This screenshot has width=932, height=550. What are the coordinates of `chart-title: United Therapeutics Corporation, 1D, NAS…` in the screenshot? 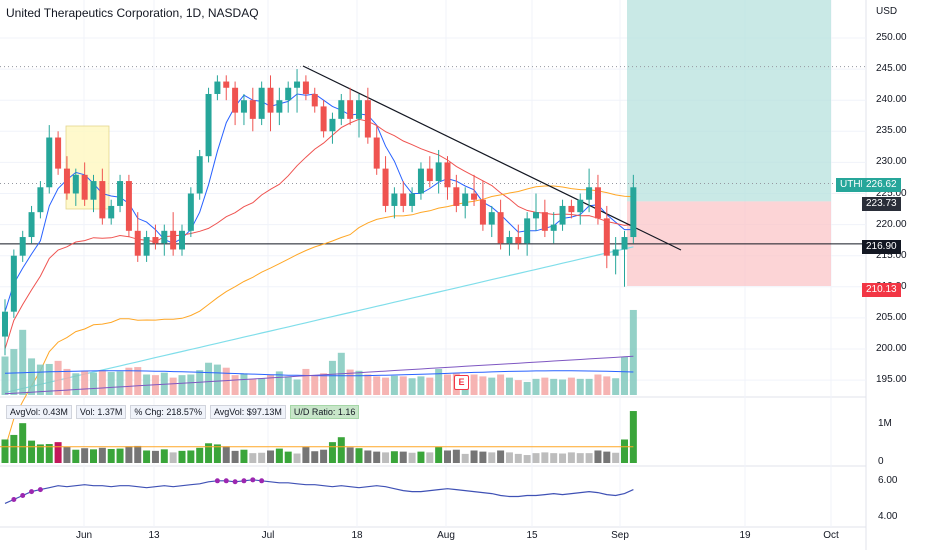 It's located at (132, 13).